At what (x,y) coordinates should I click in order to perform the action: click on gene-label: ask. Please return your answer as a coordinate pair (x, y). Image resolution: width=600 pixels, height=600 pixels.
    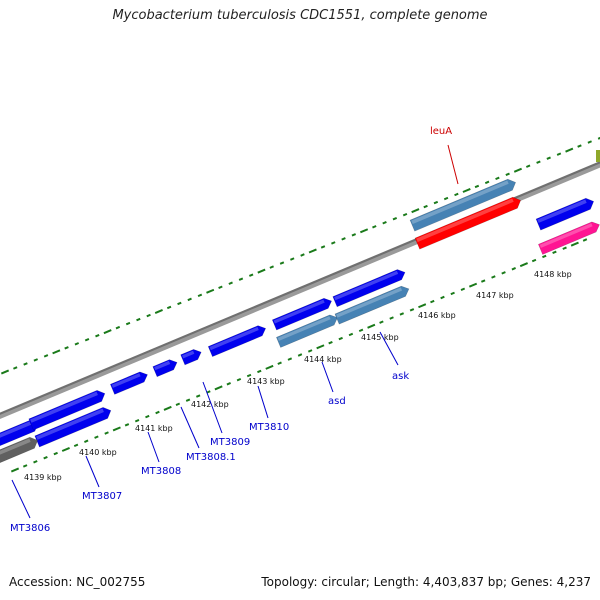
    Looking at the image, I should click on (400, 376).